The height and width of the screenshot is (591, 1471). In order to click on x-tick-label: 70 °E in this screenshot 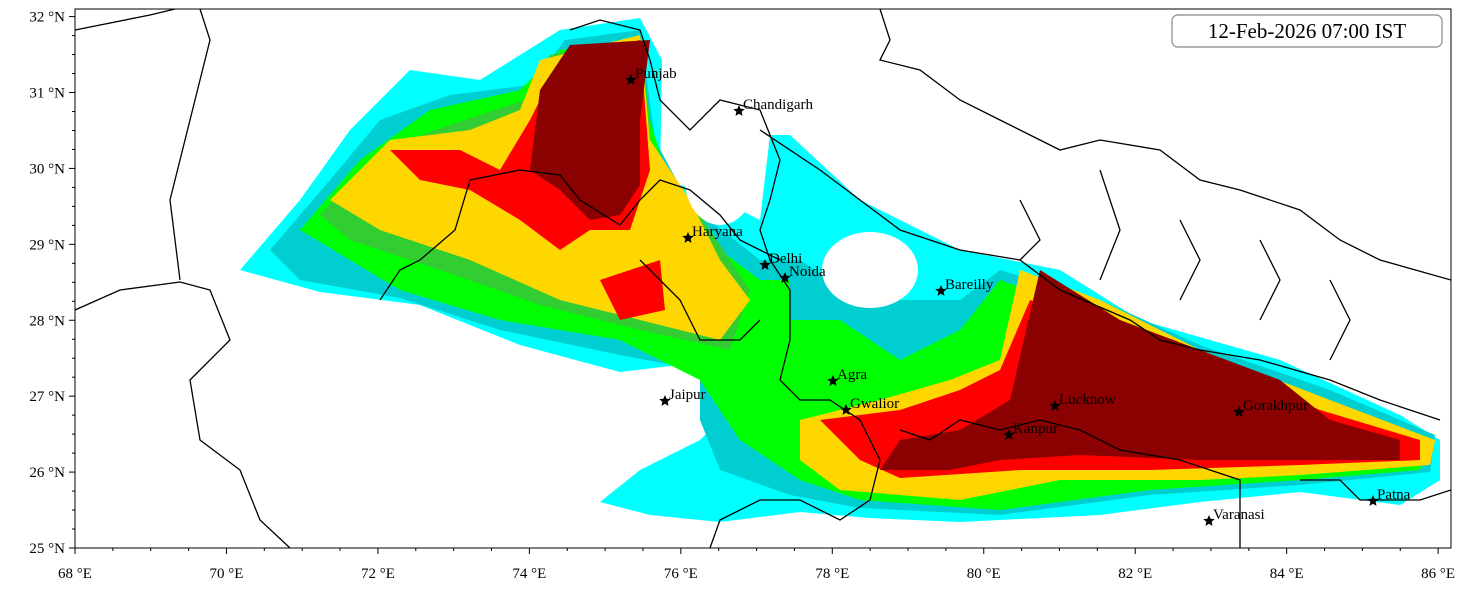, I will do `click(226, 574)`.